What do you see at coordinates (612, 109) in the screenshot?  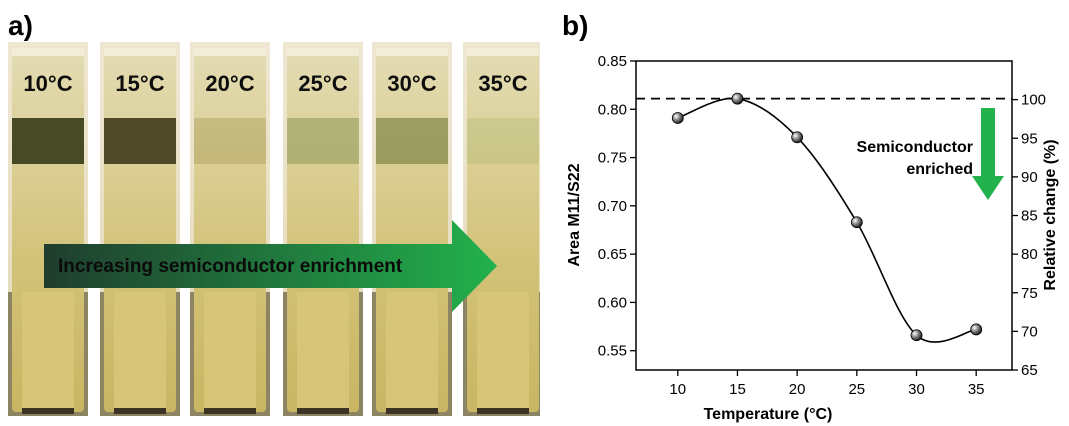 I see `y-tick-label: 0.80` at bounding box center [612, 109].